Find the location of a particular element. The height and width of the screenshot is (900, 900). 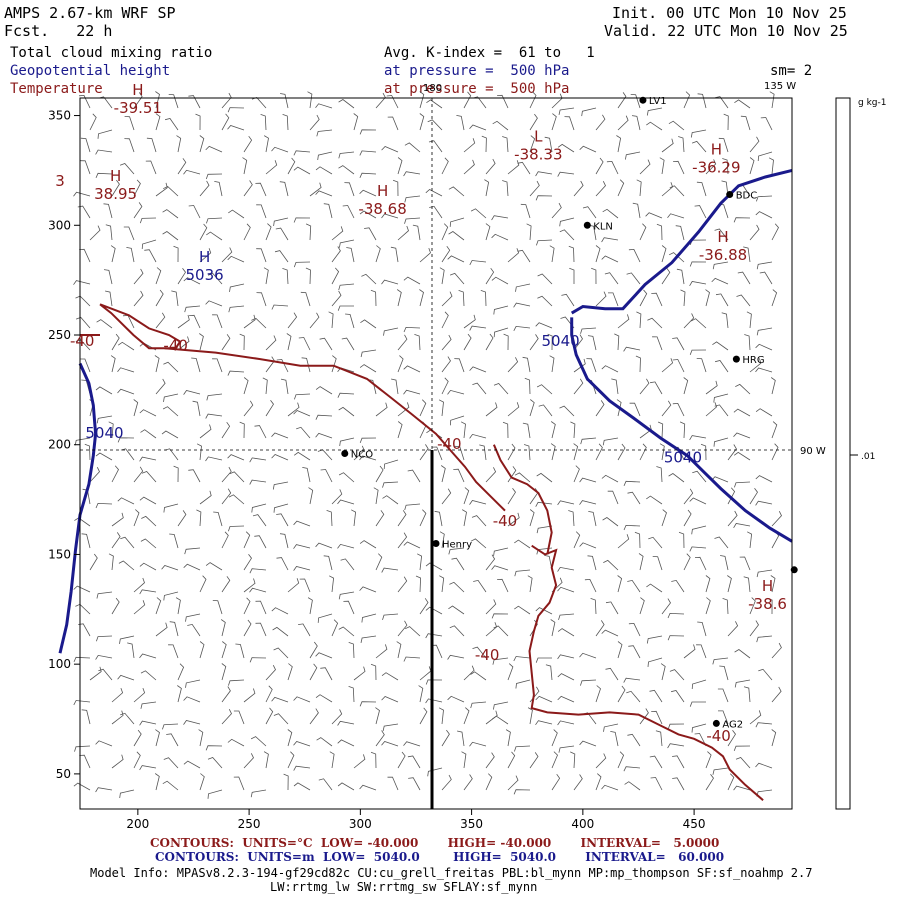

field-temperature: Temperature is located at coordinates (56, 89).